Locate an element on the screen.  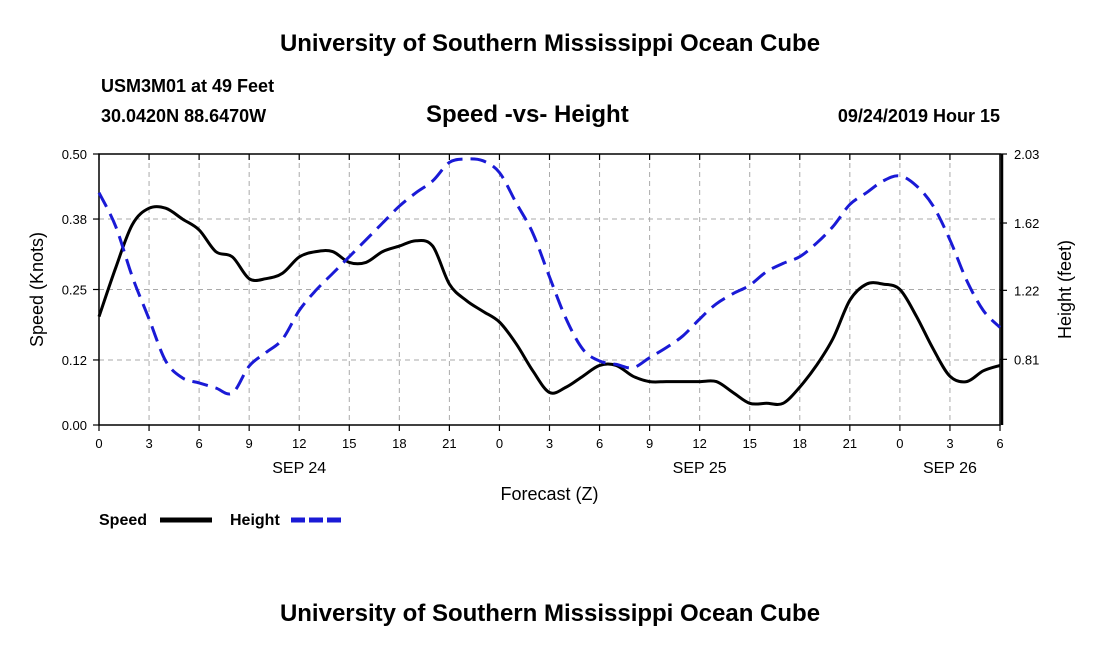
y-tick-label: 0.50 is located at coordinates (74, 154).